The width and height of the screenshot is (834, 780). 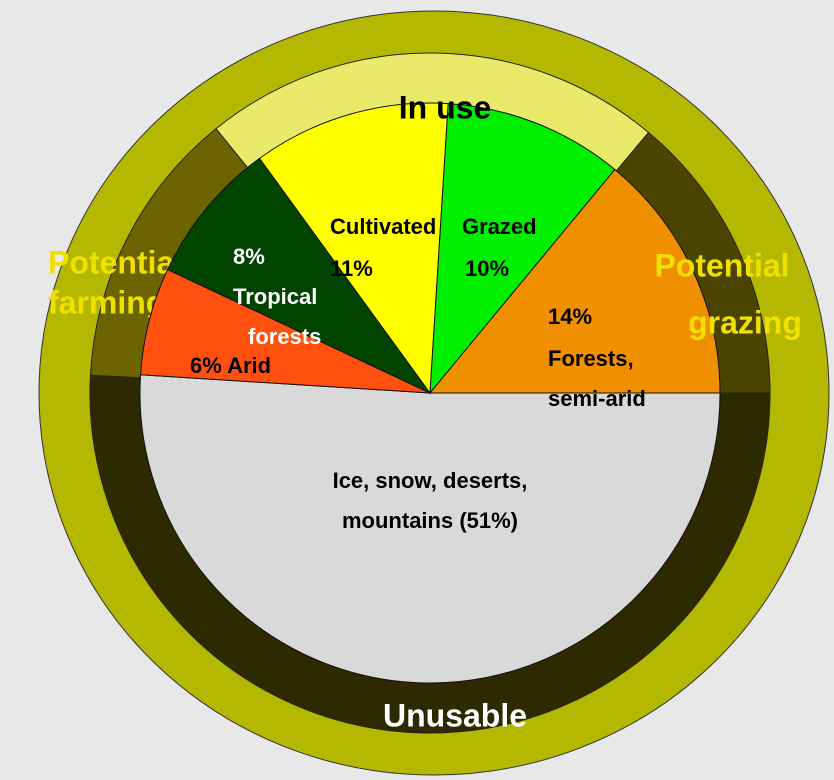 I want to click on slice-label: 14%, so click(x=570, y=316).